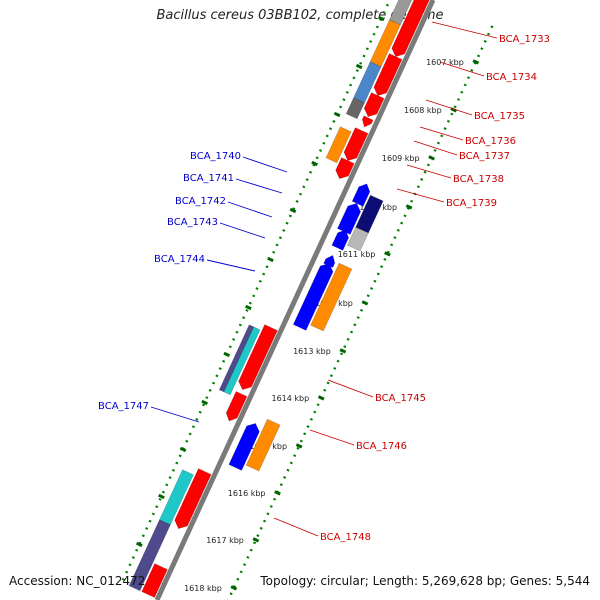 The height and width of the screenshot is (600, 600). Describe the element at coordinates (77, 581) in the screenshot. I see `accession-label: Accession: NC_012472` at that location.